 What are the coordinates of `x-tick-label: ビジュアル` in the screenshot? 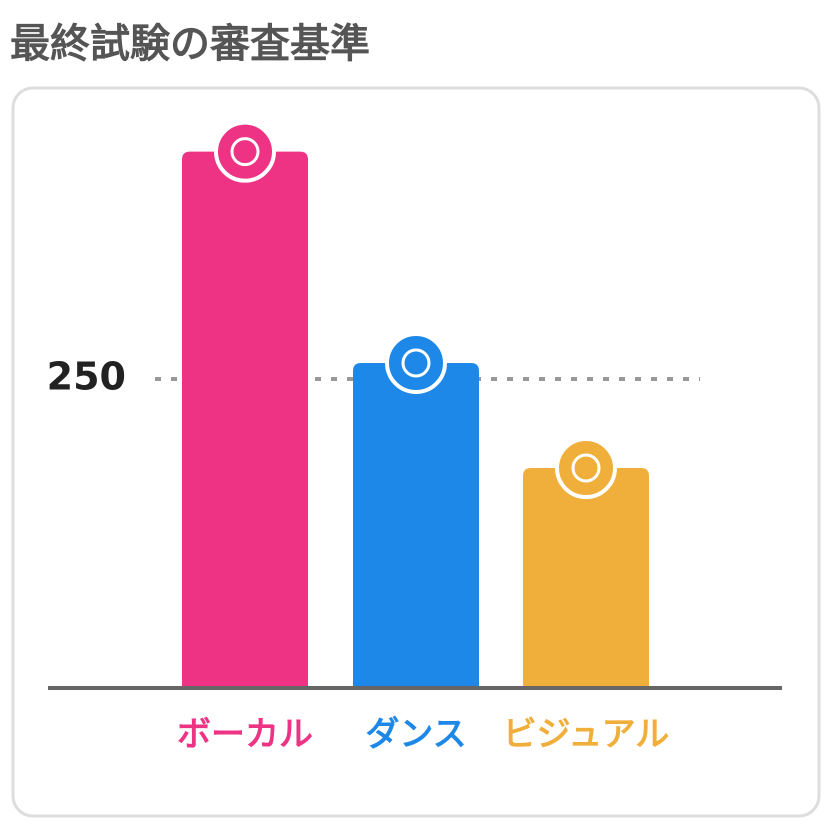 It's located at (586, 735).